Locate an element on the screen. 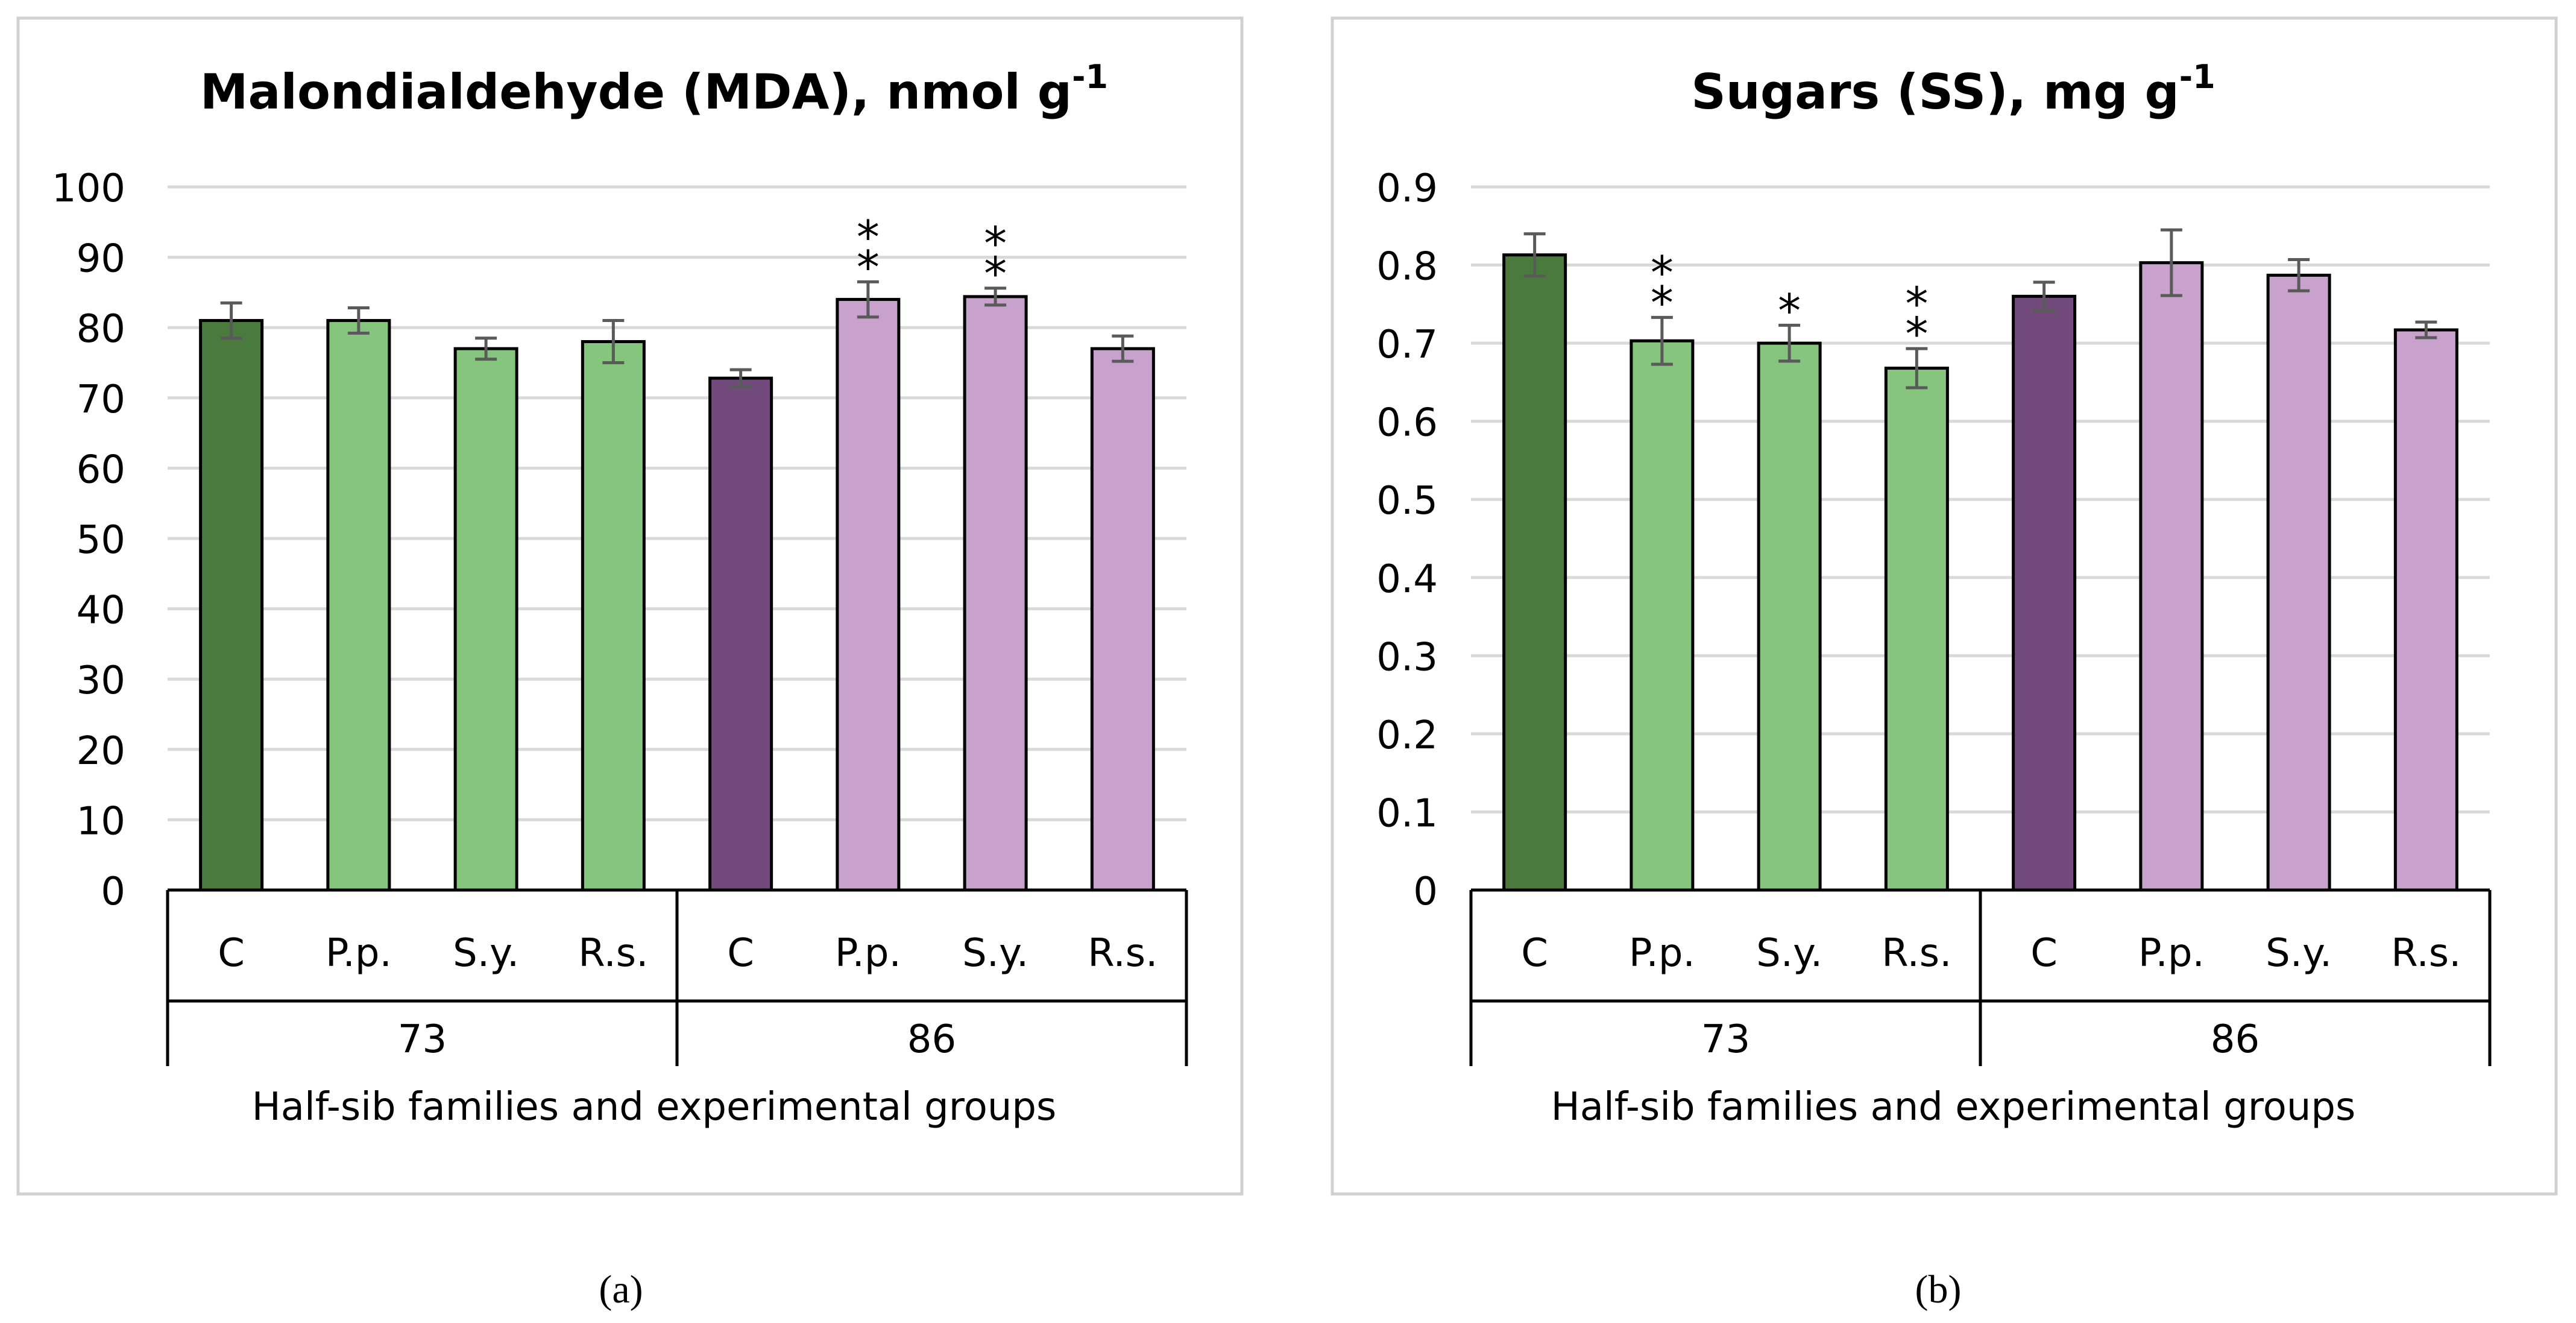 The image size is (2576, 1323). y-tick-label: 0.8 is located at coordinates (1407, 267).